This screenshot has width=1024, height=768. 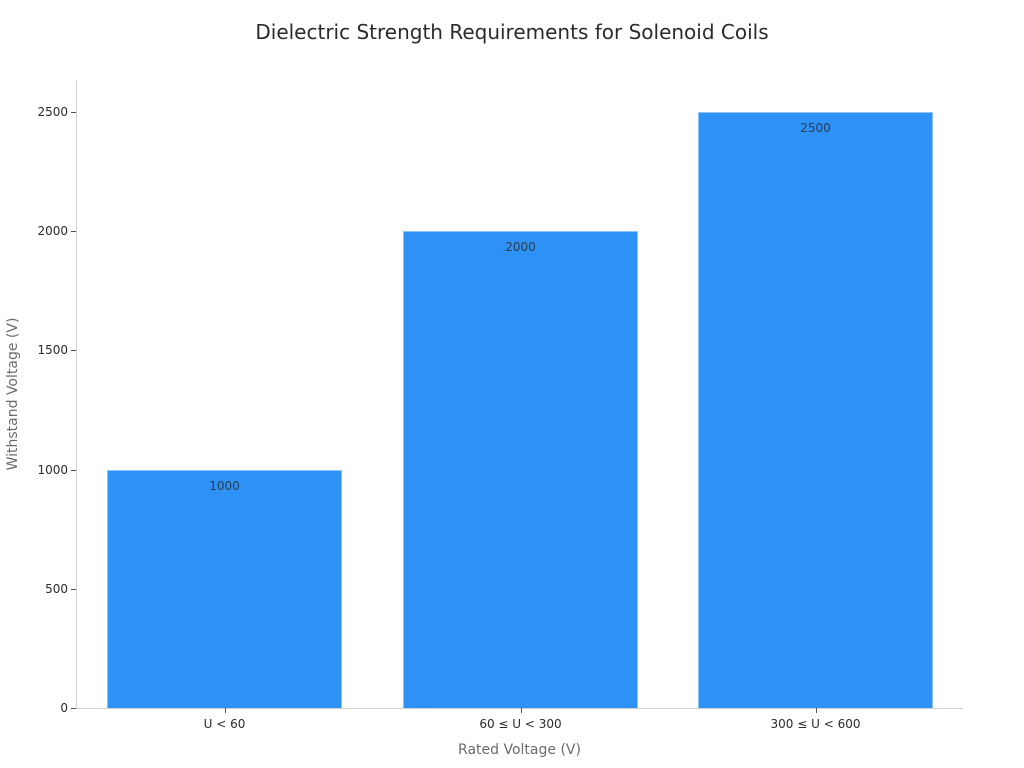 What do you see at coordinates (52, 231) in the screenshot?
I see `y-tick-label: 2000` at bounding box center [52, 231].